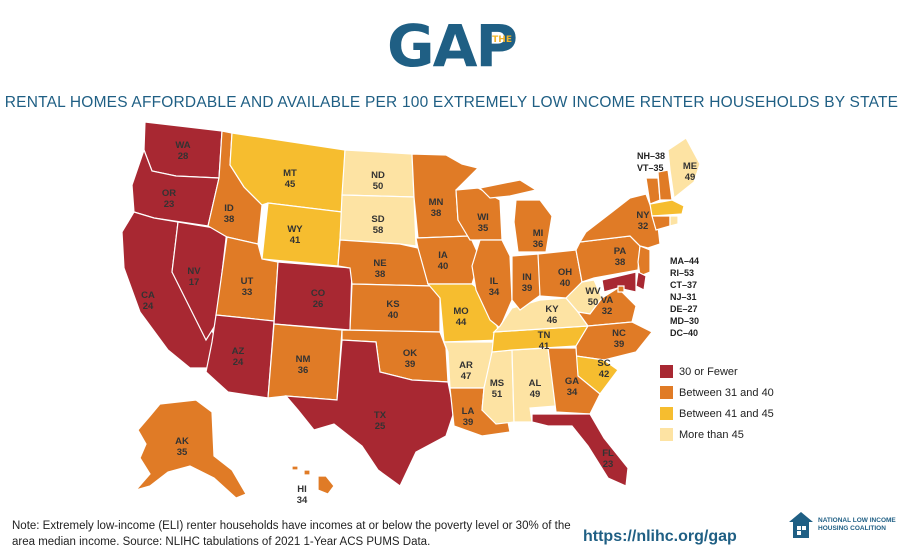 Image resolution: width=903 pixels, height=557 pixels. I want to click on state-code-CA: CA, so click(148, 295).